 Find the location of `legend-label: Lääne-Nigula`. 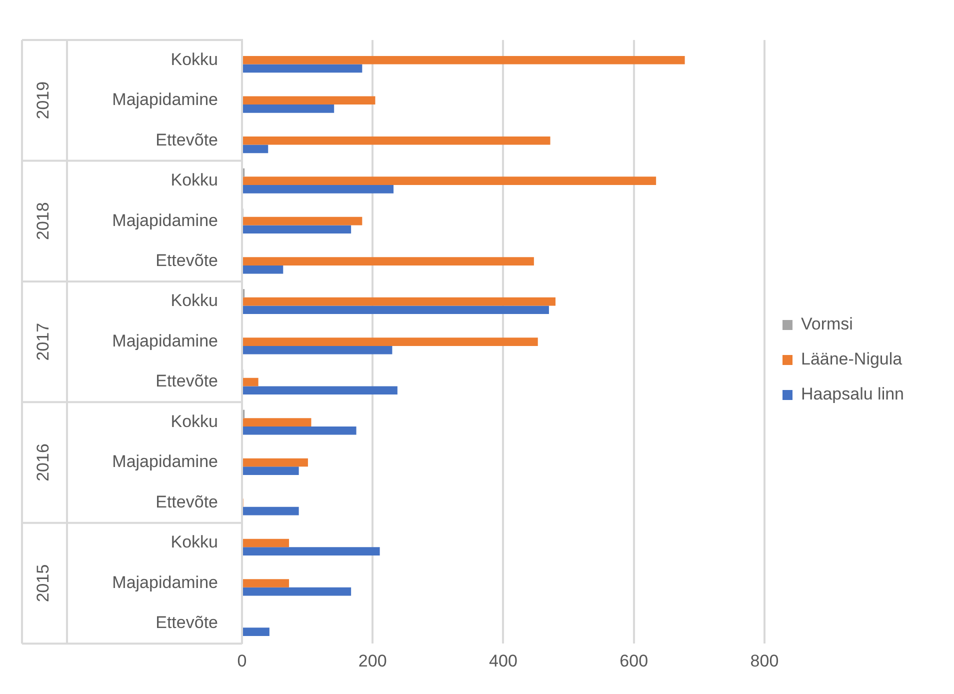

legend-label: Lääne-Nigula is located at coordinates (851, 359).